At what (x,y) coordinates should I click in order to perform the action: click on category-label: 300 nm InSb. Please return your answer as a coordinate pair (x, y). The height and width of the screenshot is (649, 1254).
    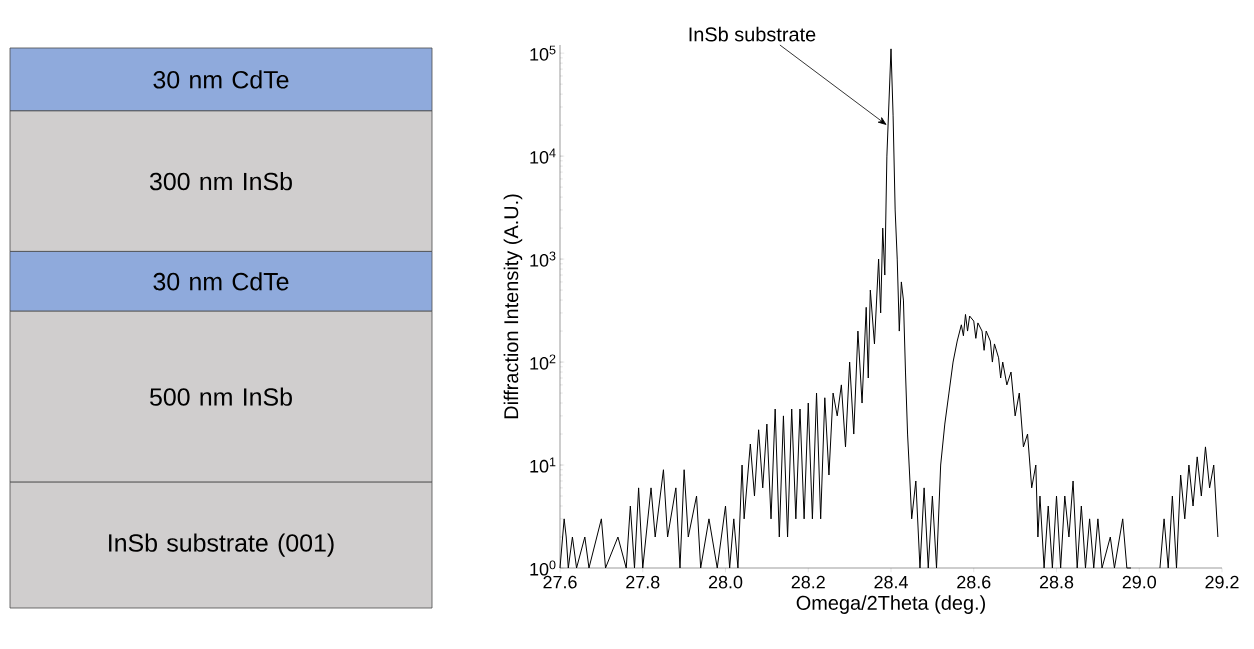
    Looking at the image, I should click on (220, 181).